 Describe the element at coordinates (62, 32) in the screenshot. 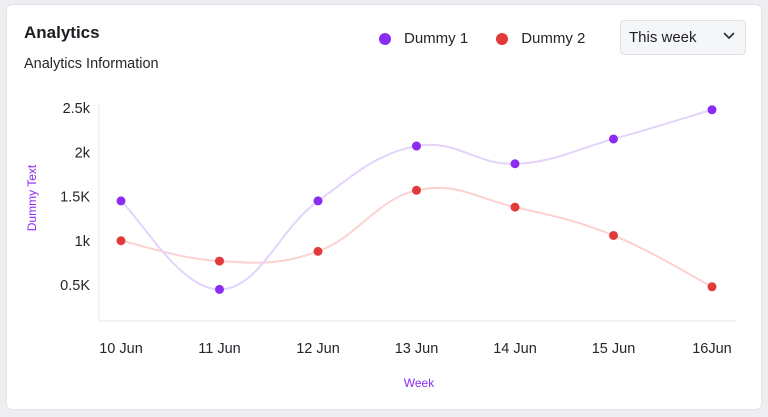

I see `card-title: Analytics` at that location.